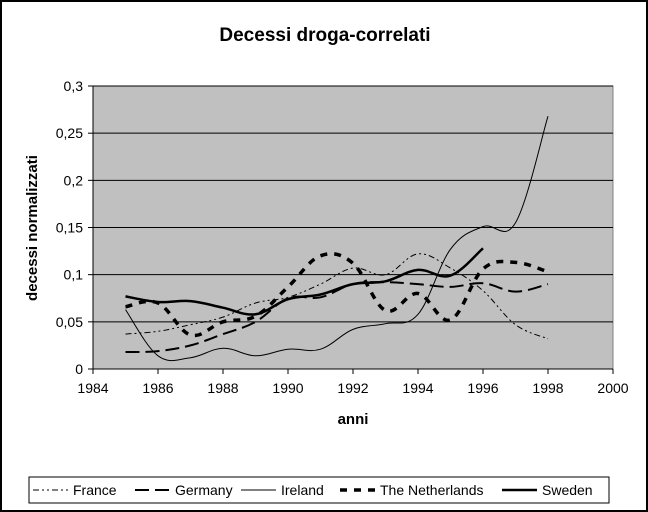 The image size is (648, 512). I want to click on y-axis-label: decessi normalizzati, so click(32, 228).